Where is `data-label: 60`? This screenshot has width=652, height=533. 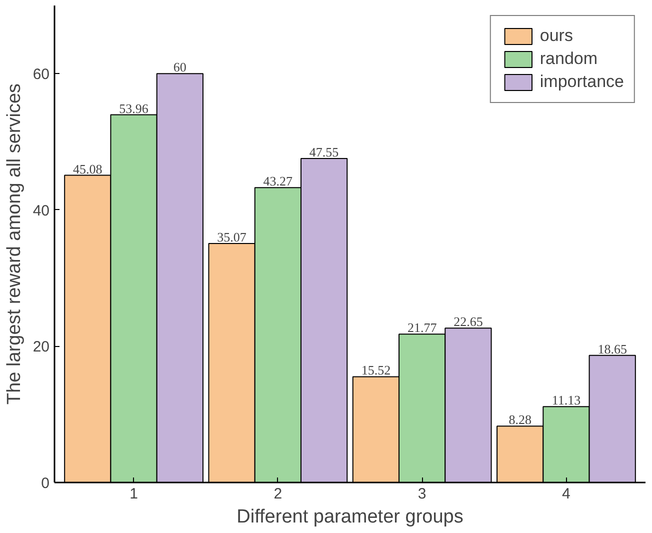 data-label: 60 is located at coordinates (179, 67).